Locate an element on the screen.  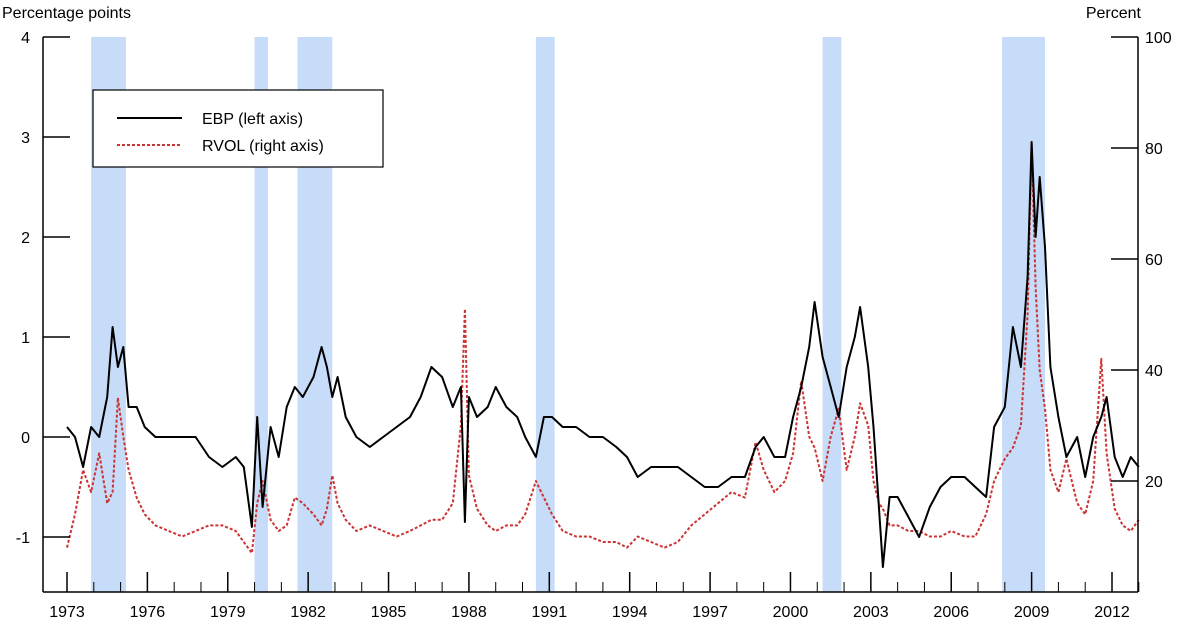
legend-label-rvol: RVOL (right axis) is located at coordinates (263, 146).